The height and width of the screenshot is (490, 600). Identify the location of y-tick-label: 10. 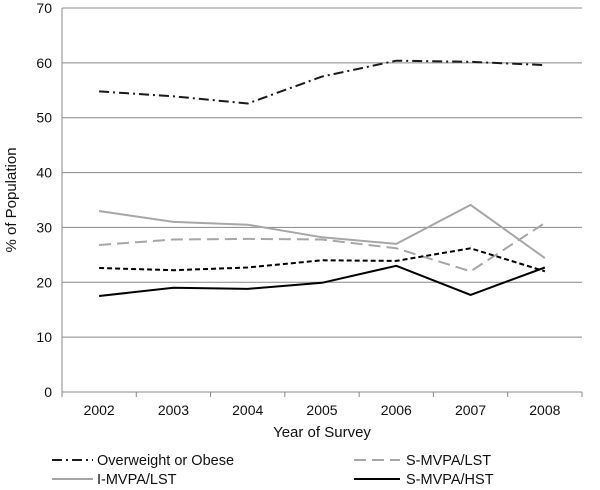
(44, 337).